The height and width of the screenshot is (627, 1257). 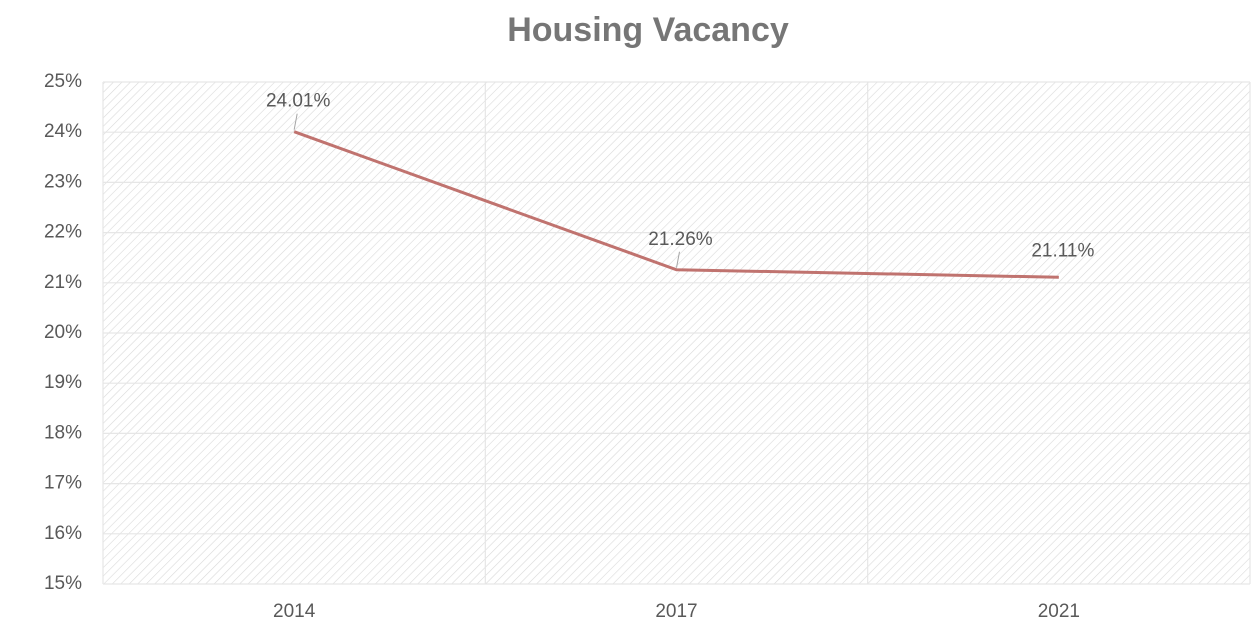 What do you see at coordinates (676, 204) in the screenshot?
I see `line-series` at bounding box center [676, 204].